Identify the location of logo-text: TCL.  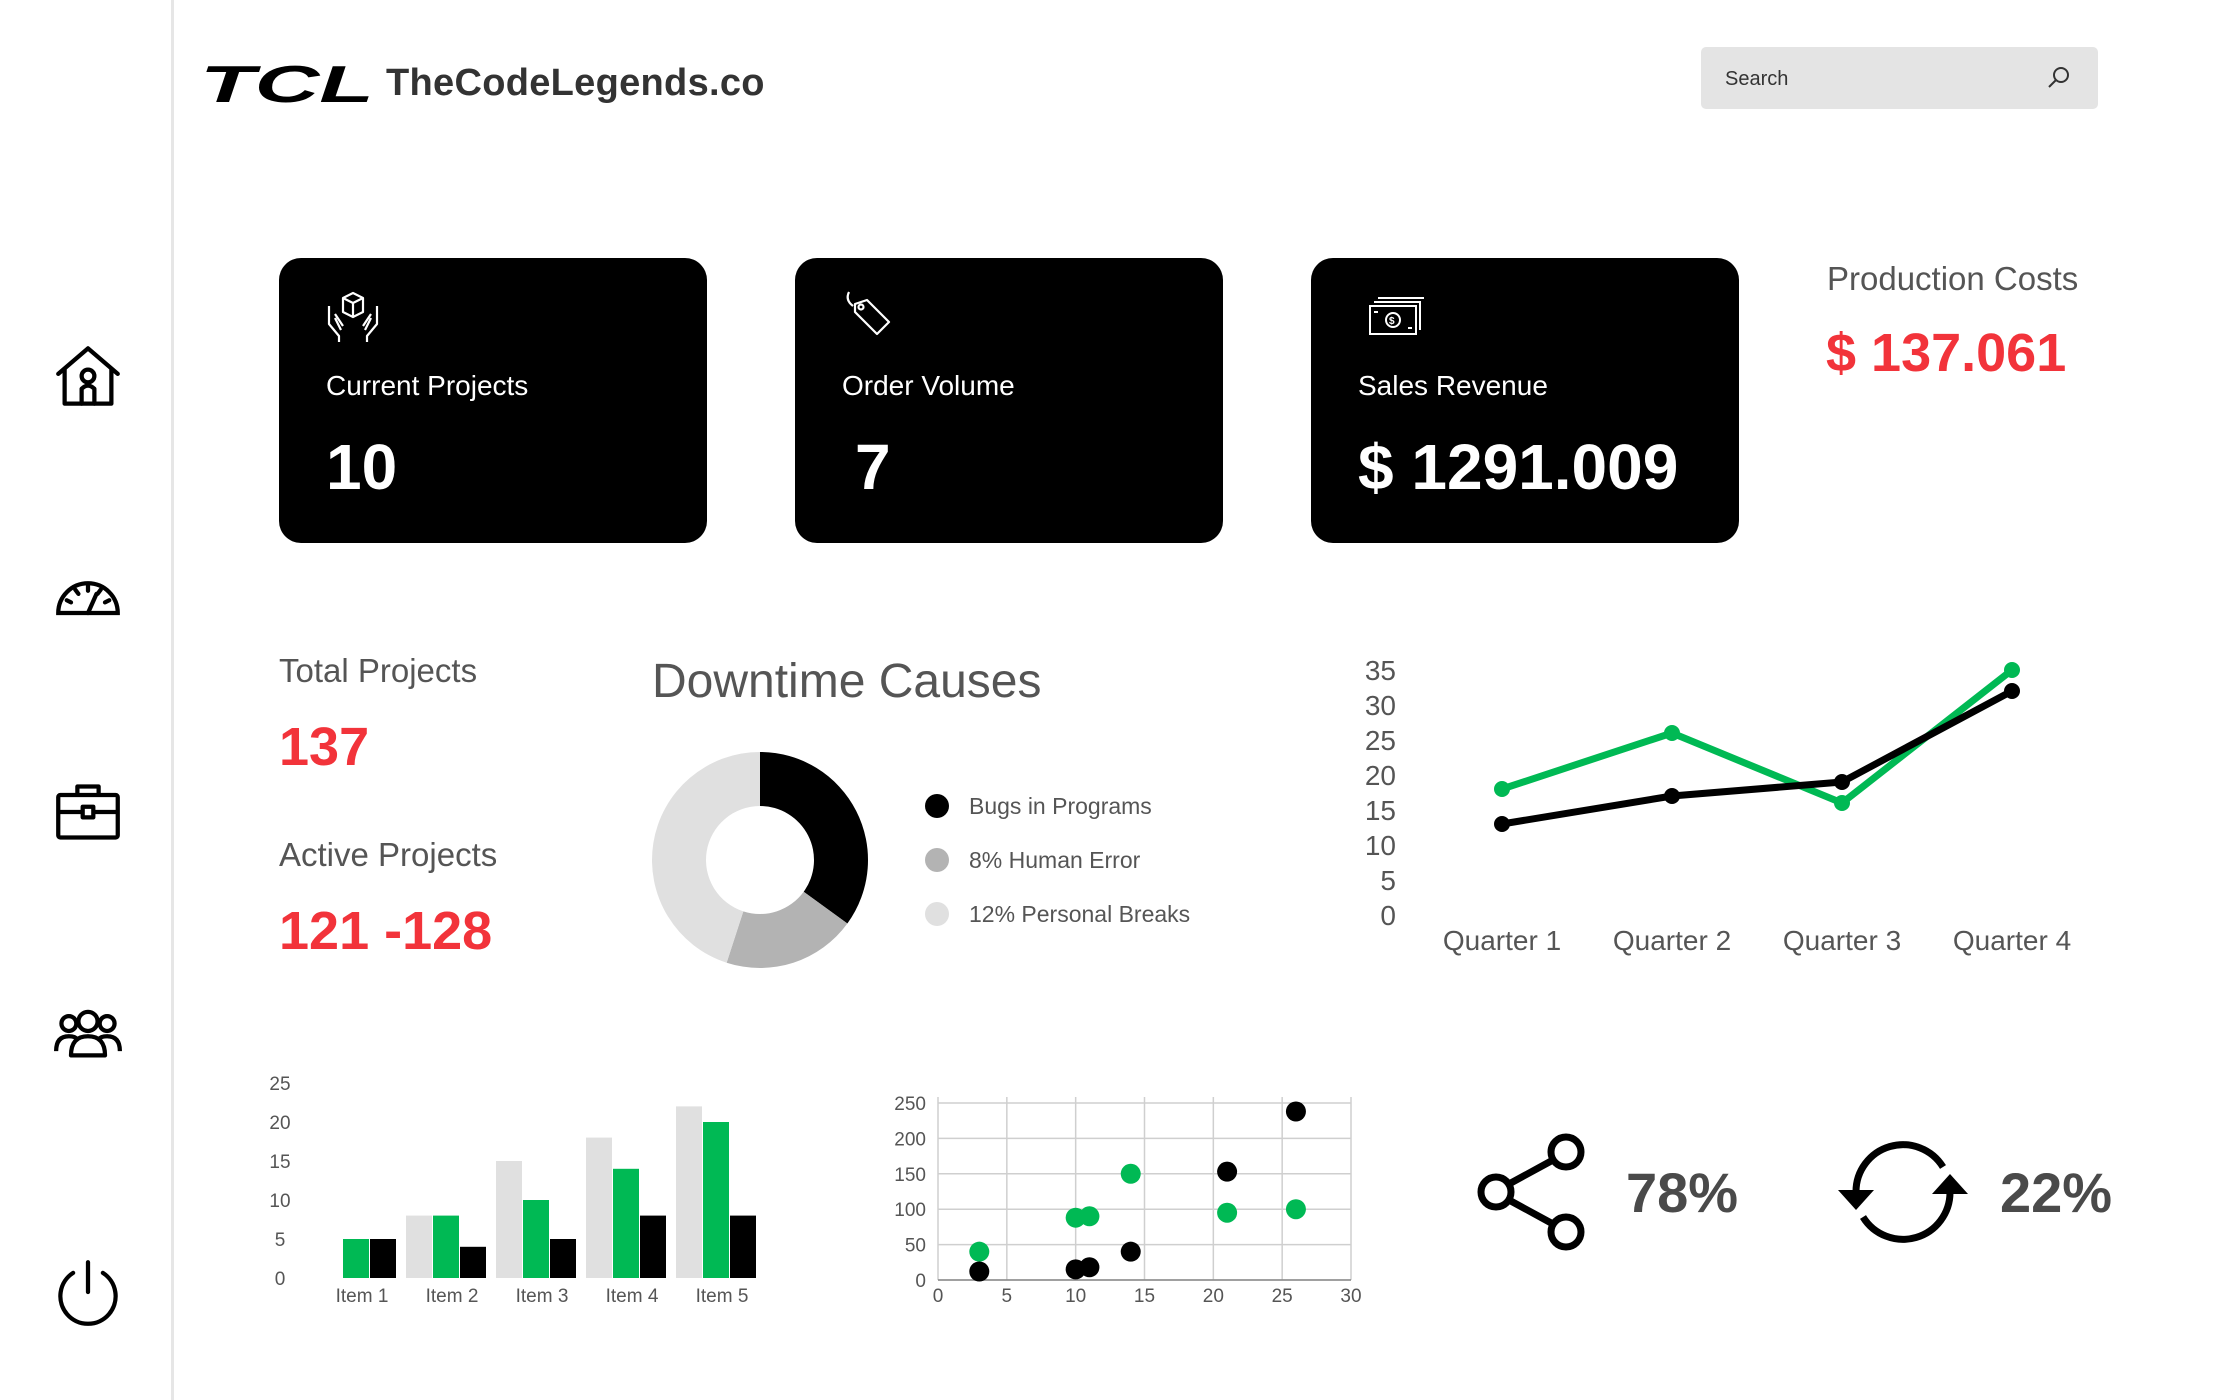
(287, 84).